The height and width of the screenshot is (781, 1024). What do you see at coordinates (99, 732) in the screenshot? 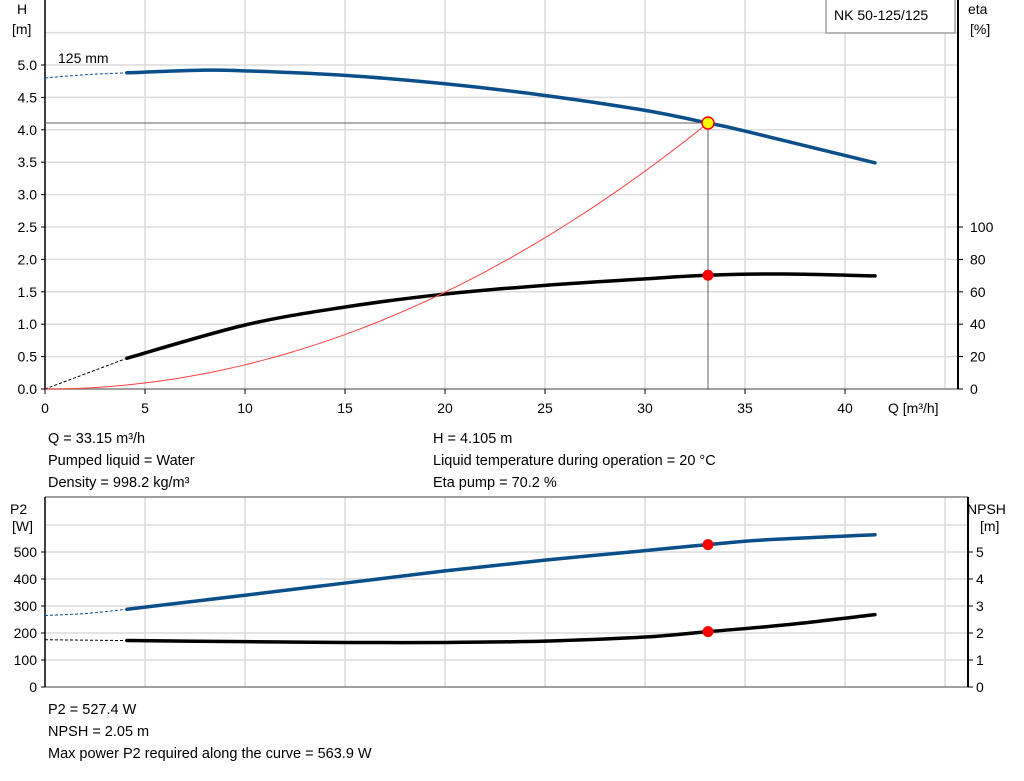
I see `info-npsh: NPSH = 2.05 m` at bounding box center [99, 732].